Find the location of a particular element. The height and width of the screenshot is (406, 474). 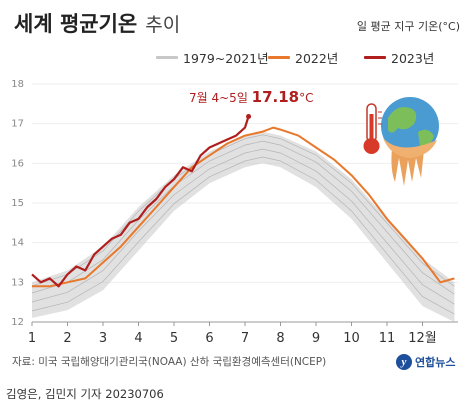

yonhap-logo-mark: y is located at coordinates (404, 362).